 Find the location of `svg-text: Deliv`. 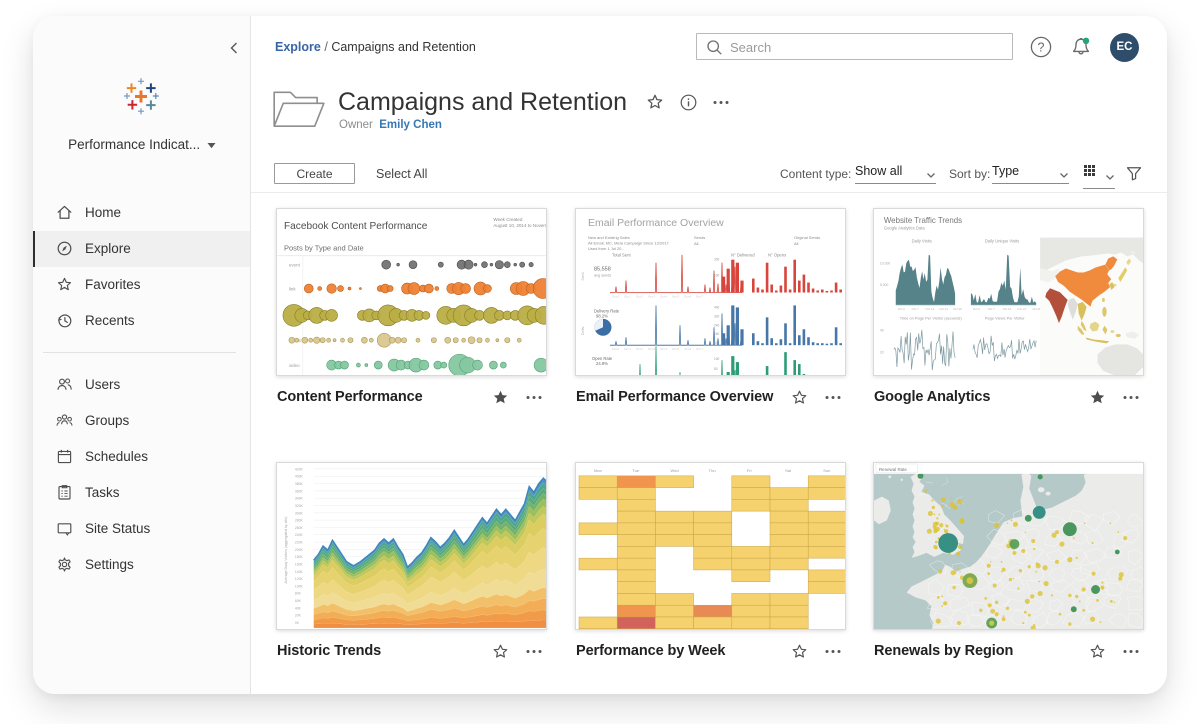

svg-text: Deliv is located at coordinates (582, 330).